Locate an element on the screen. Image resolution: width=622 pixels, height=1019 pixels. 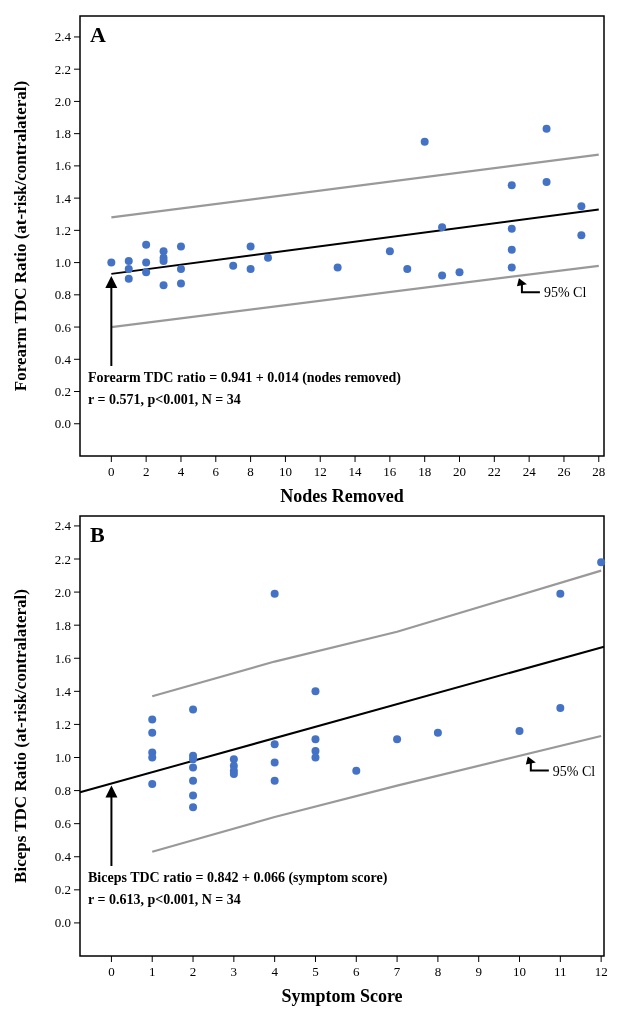
x-tick-label: 24 is located at coordinates (529, 471).